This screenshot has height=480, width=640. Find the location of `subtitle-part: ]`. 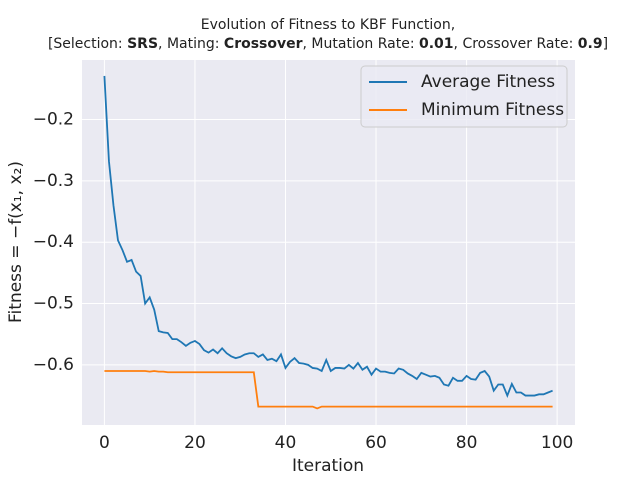

subtitle-part: ] is located at coordinates (605, 44).